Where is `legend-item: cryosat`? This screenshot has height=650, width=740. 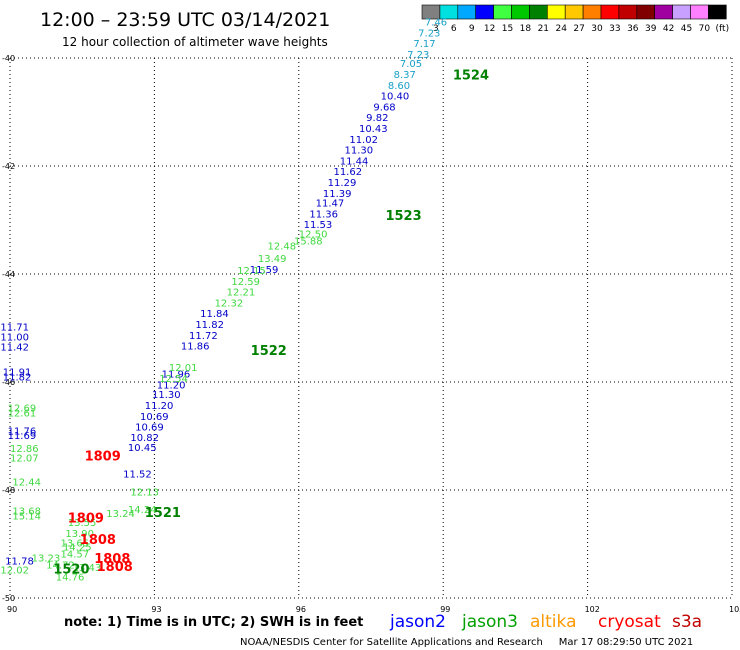
legend-item: cryosat is located at coordinates (629, 622).